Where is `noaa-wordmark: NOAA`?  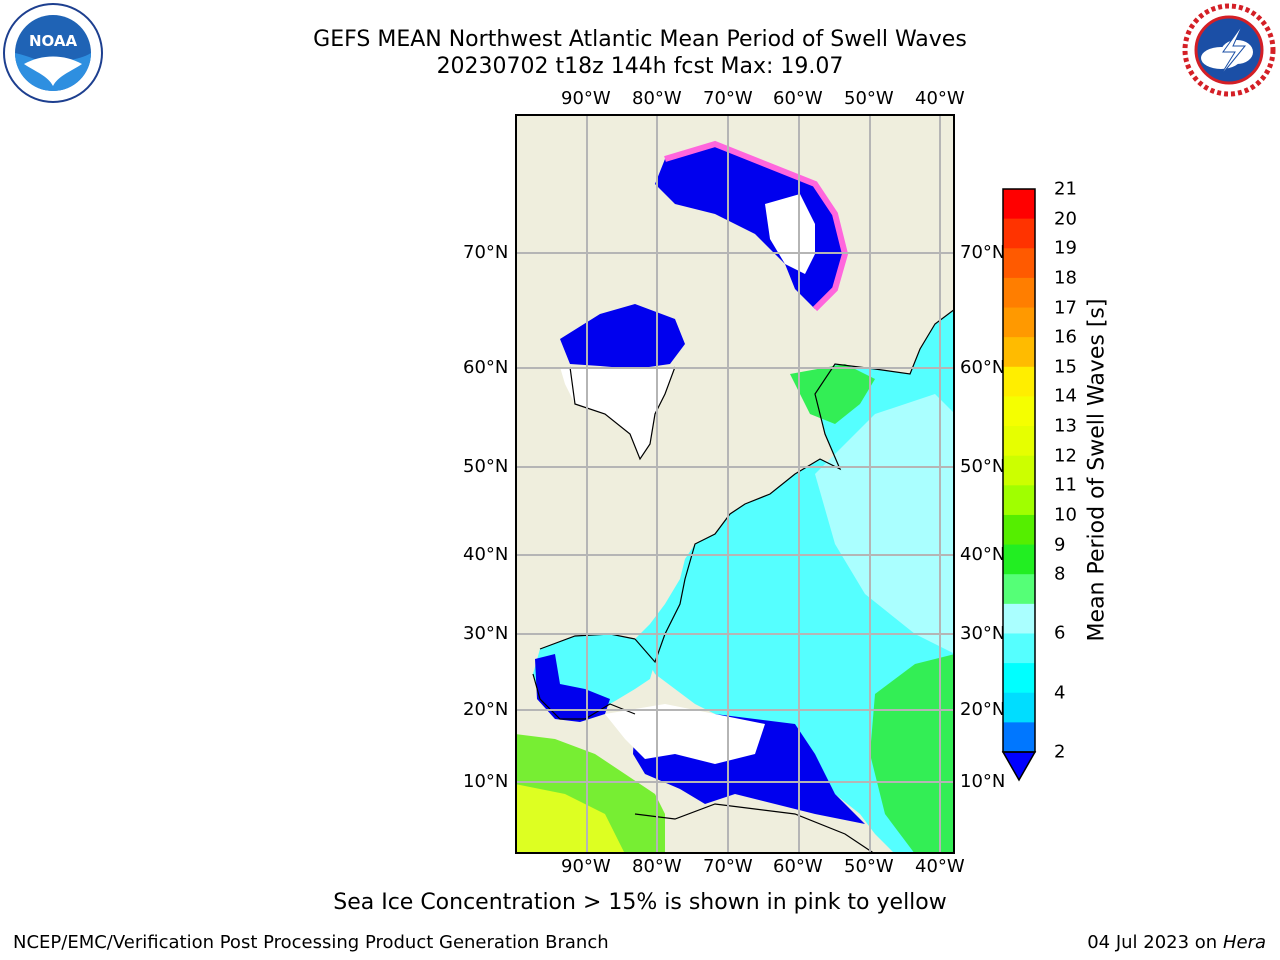
noaa-wordmark: NOAA is located at coordinates (53, 41).